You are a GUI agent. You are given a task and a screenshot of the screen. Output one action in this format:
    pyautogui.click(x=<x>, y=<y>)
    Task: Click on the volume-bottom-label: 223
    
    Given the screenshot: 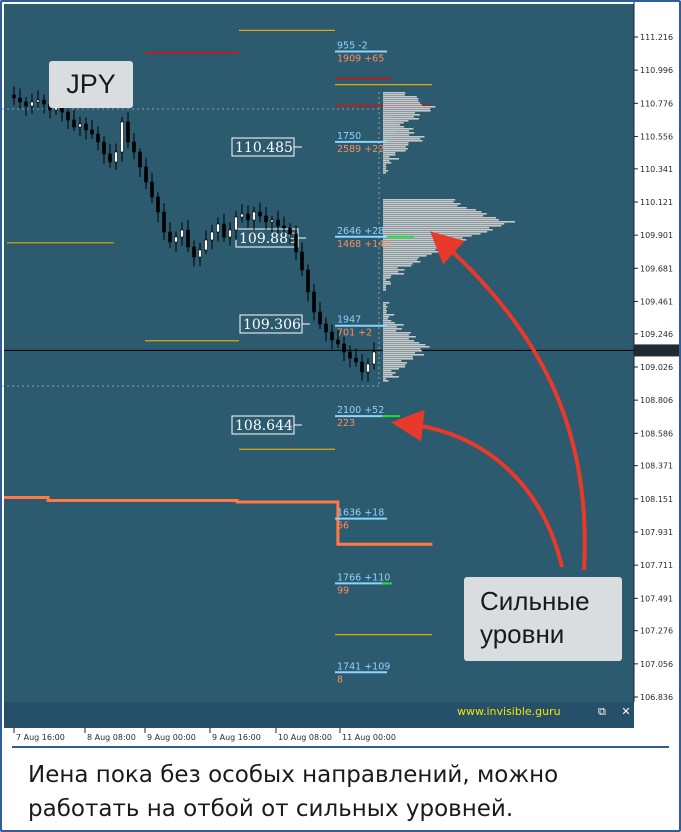 What is the action you would take?
    pyautogui.click(x=346, y=423)
    